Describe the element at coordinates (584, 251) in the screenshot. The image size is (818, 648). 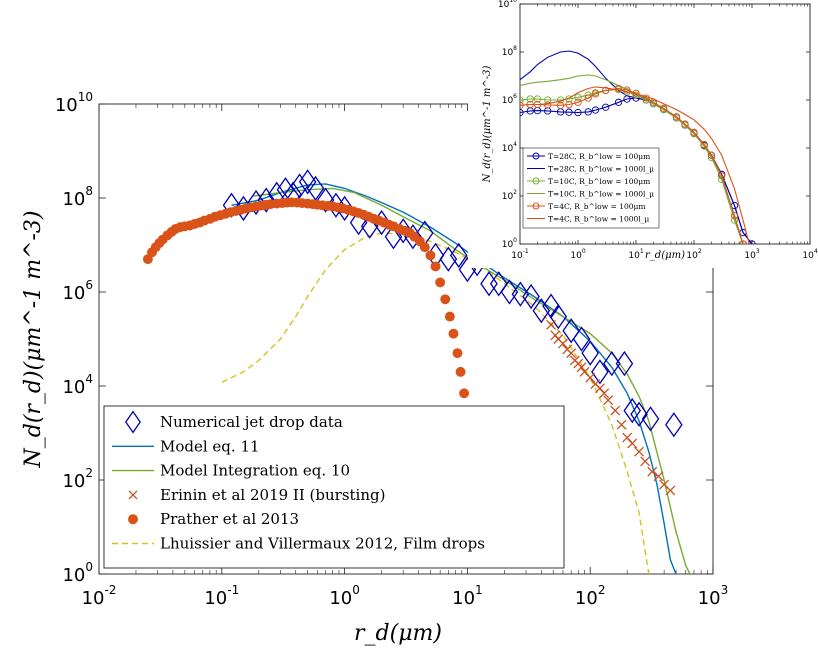
I see `x-tick-exponent: 0` at that location.